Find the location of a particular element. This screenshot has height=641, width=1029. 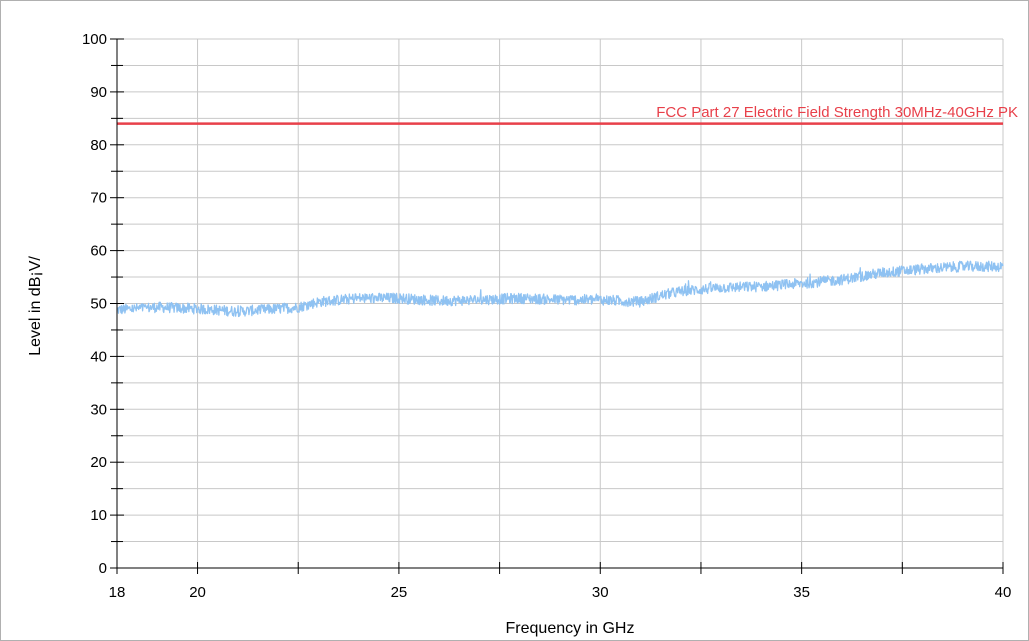

y-tick-label: 60 is located at coordinates (98, 251).